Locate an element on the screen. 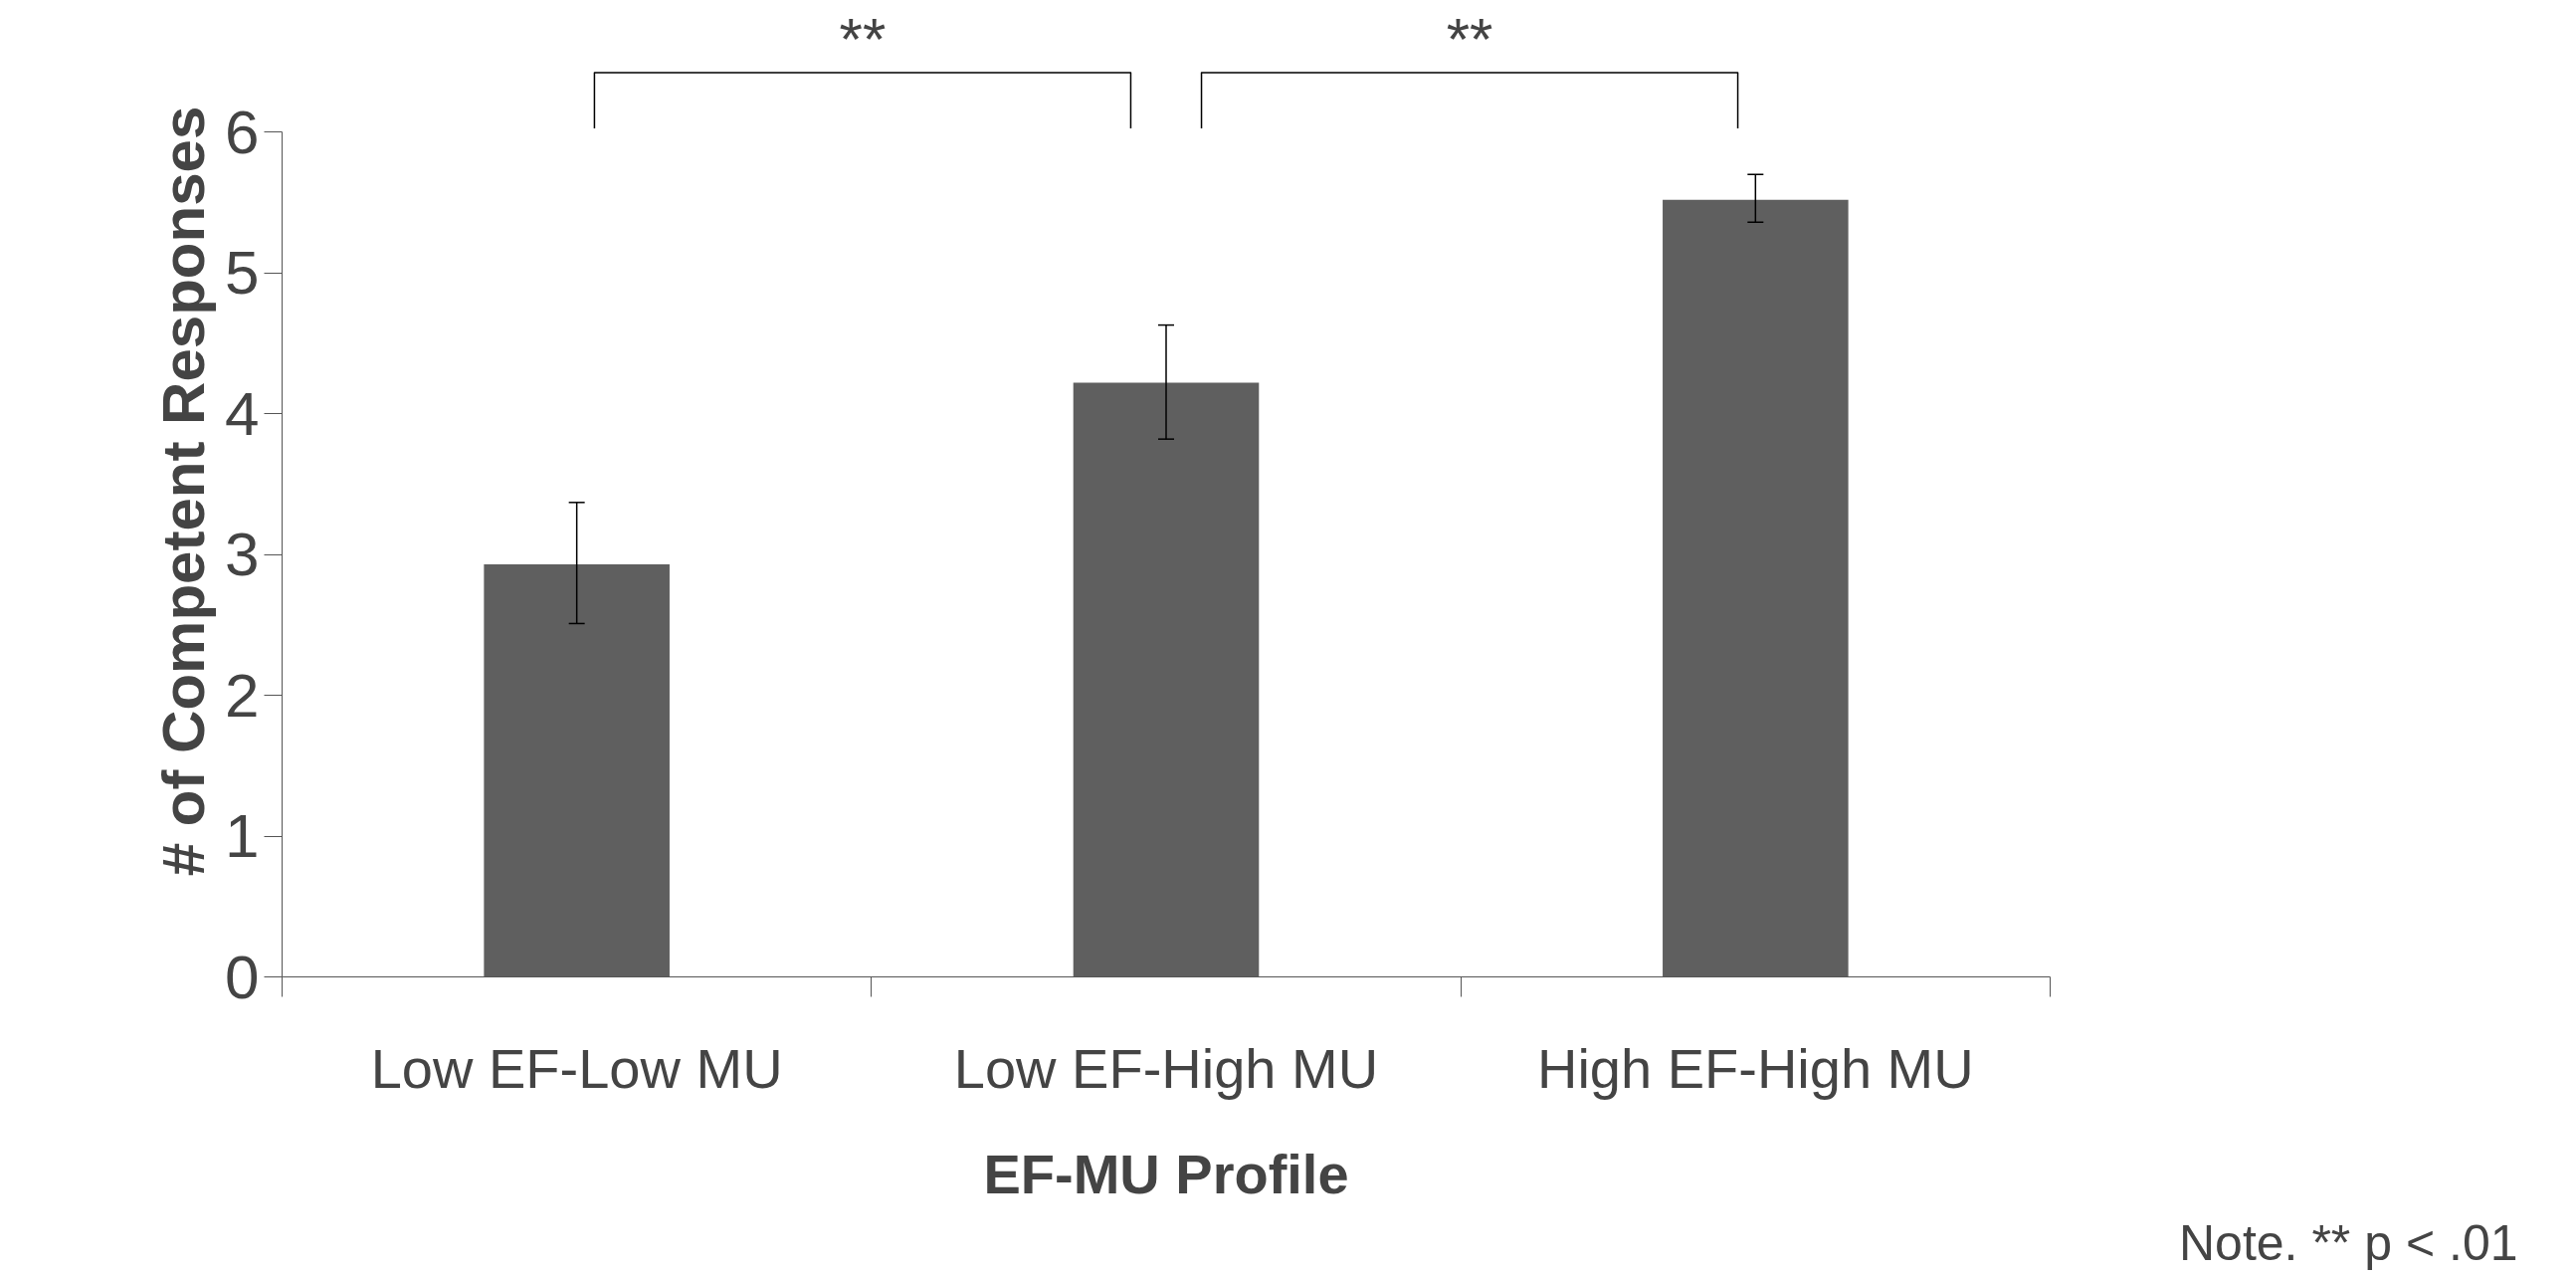 This screenshot has height=1275, width=2576. y-tick-label: 0 is located at coordinates (242, 976).